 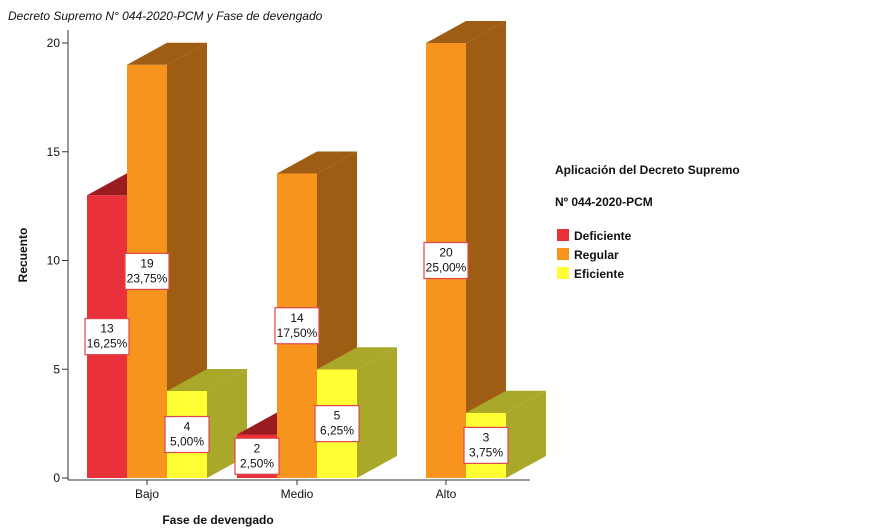 I want to click on data-label-count: 5, so click(x=337, y=416).